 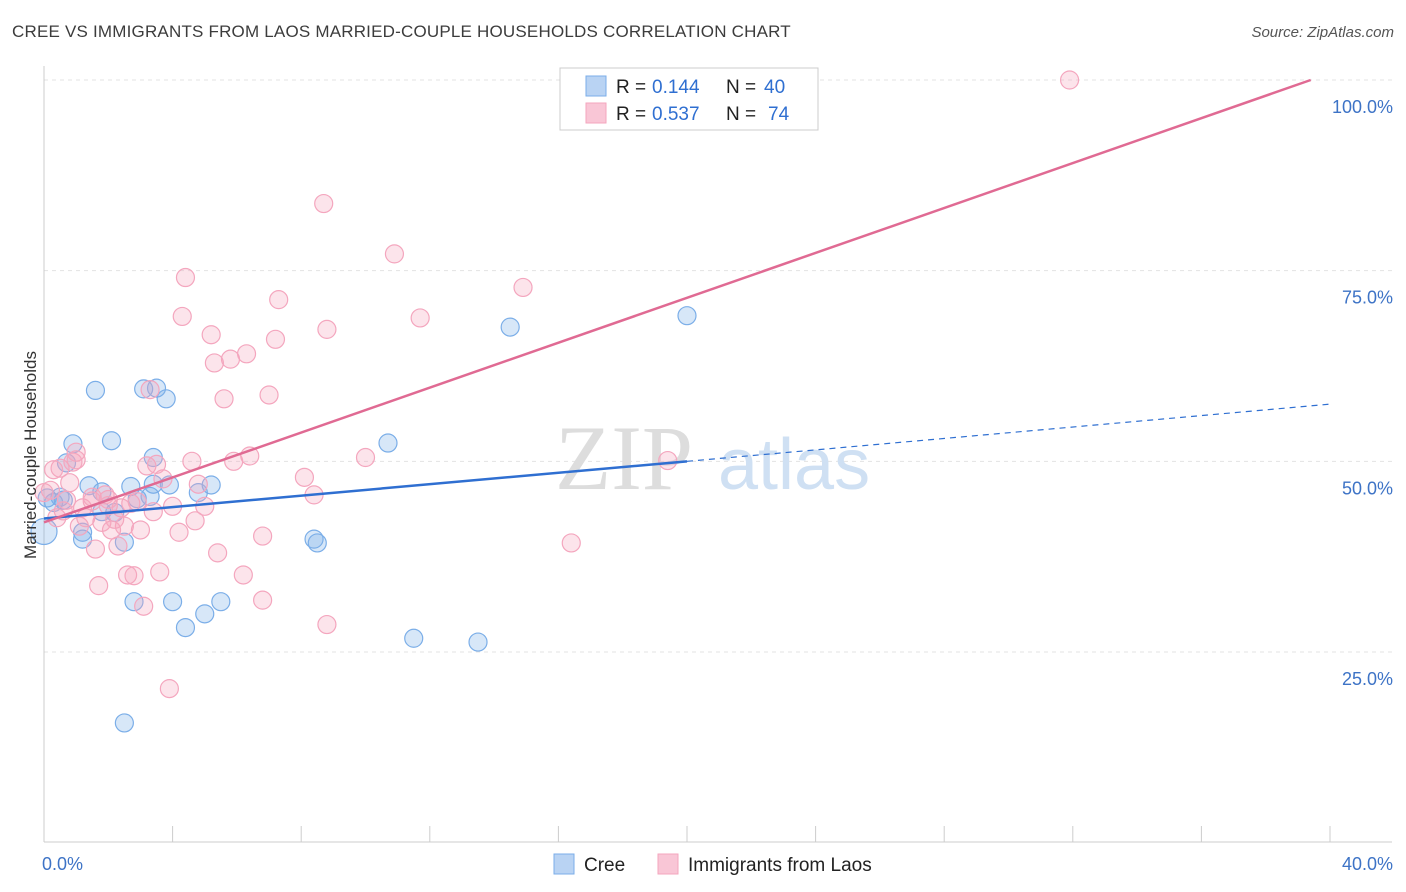 What do you see at coordinates (668, 864) in the screenshot?
I see `bottom-legend-swatch-laos` at bounding box center [668, 864].